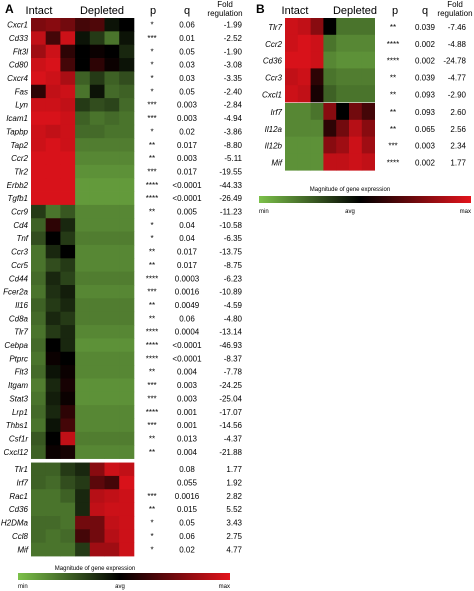 The image size is (474, 591). Describe the element at coordinates (425, 44) in the screenshot. I see `q-value: 0.002` at that location.